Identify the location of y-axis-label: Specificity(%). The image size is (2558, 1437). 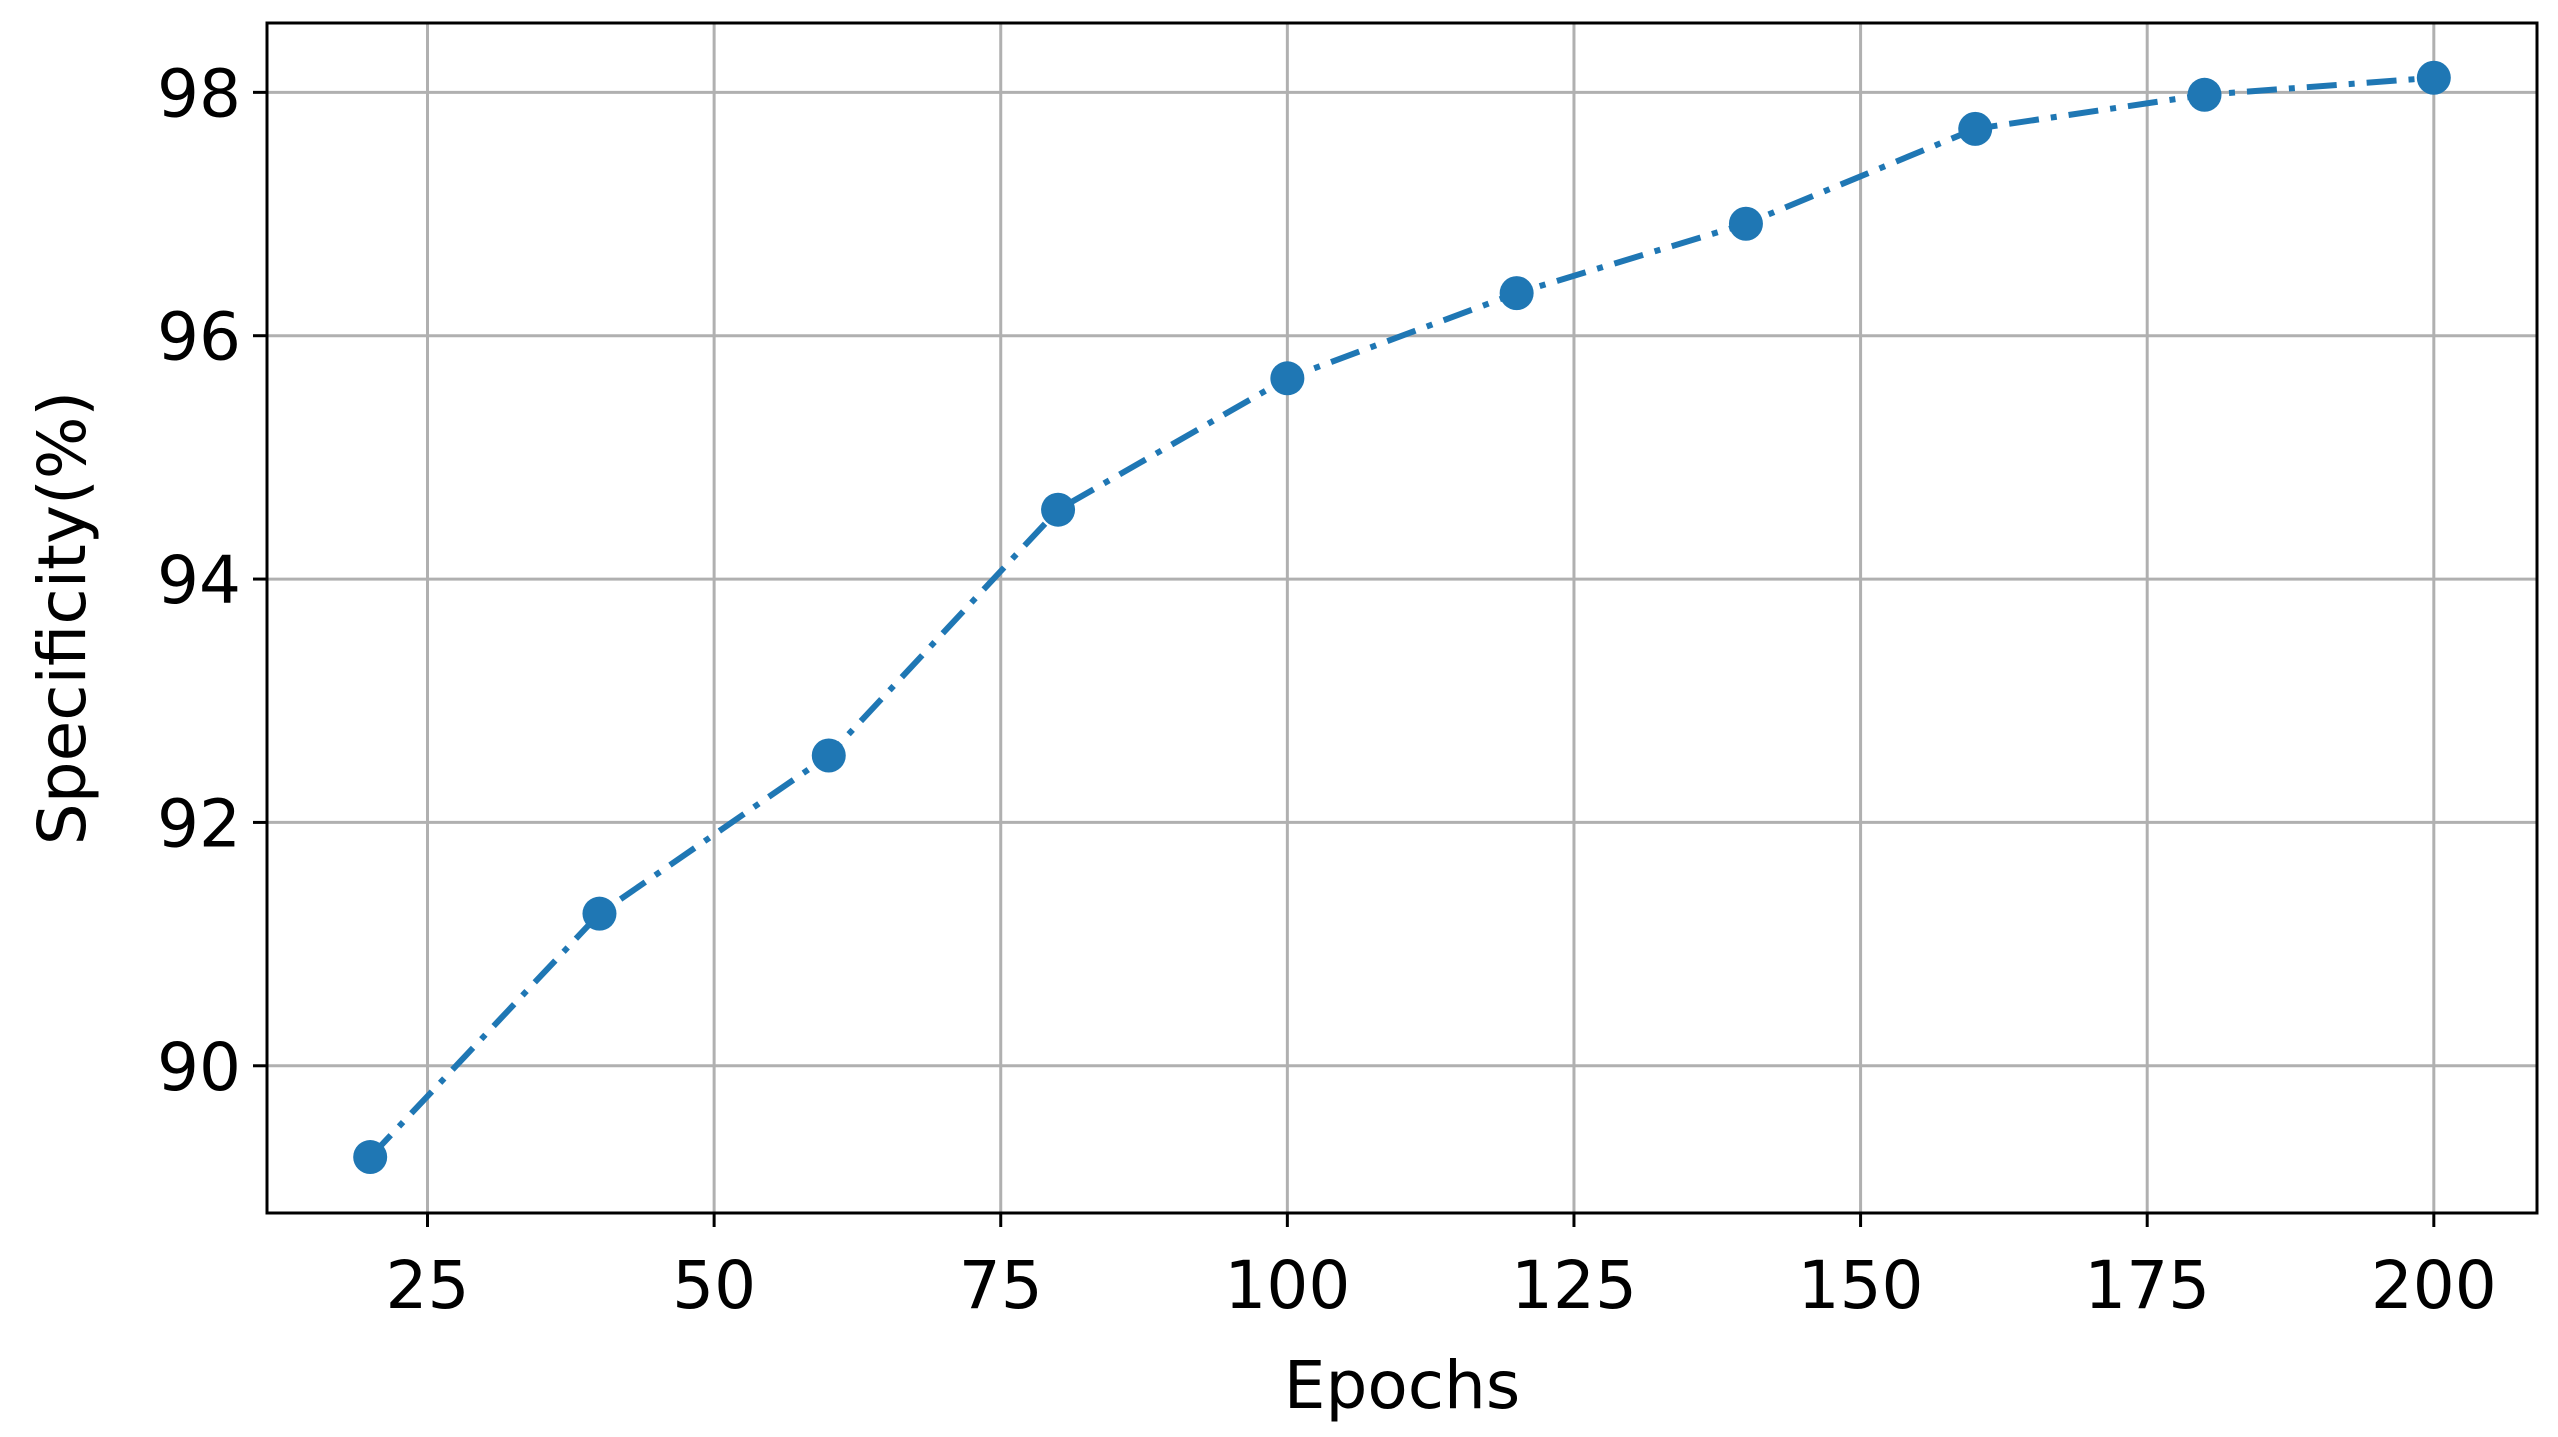
(62, 618).